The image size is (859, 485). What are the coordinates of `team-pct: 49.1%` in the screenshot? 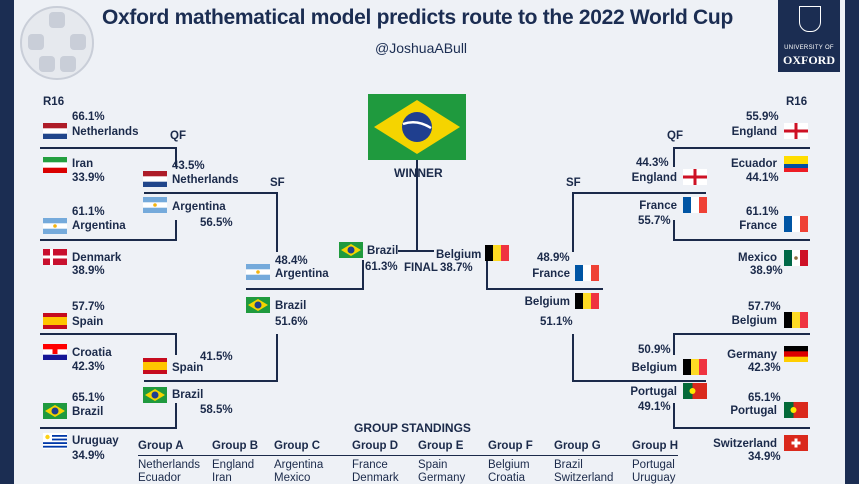 It's located at (654, 407).